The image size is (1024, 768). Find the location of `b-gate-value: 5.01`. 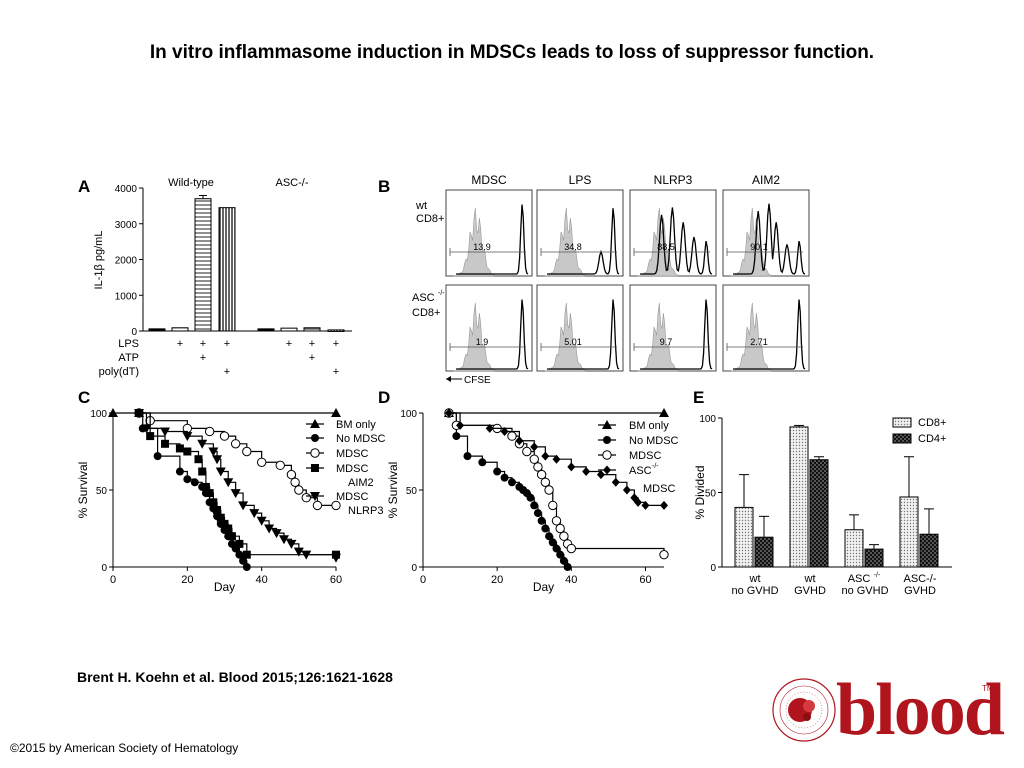

b-gate-value: 5.01 is located at coordinates (573, 342).